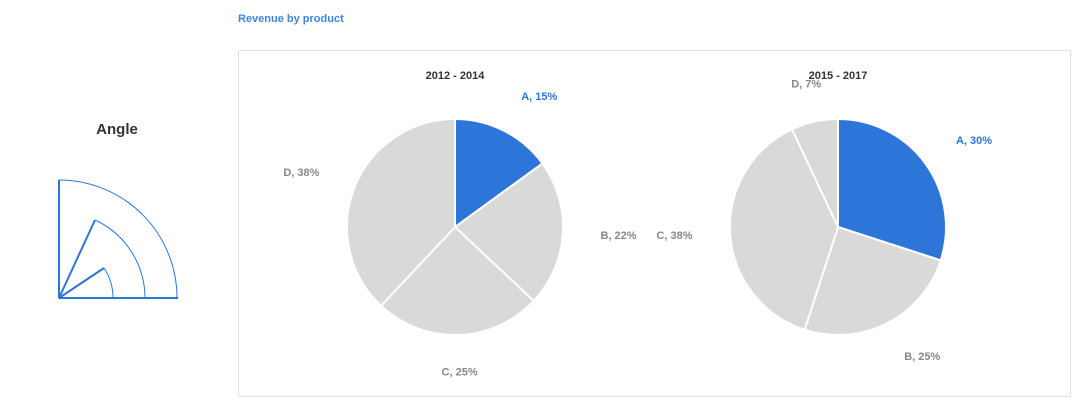  Describe the element at coordinates (974, 141) in the screenshot. I see `slice-label: A, 30%` at that location.